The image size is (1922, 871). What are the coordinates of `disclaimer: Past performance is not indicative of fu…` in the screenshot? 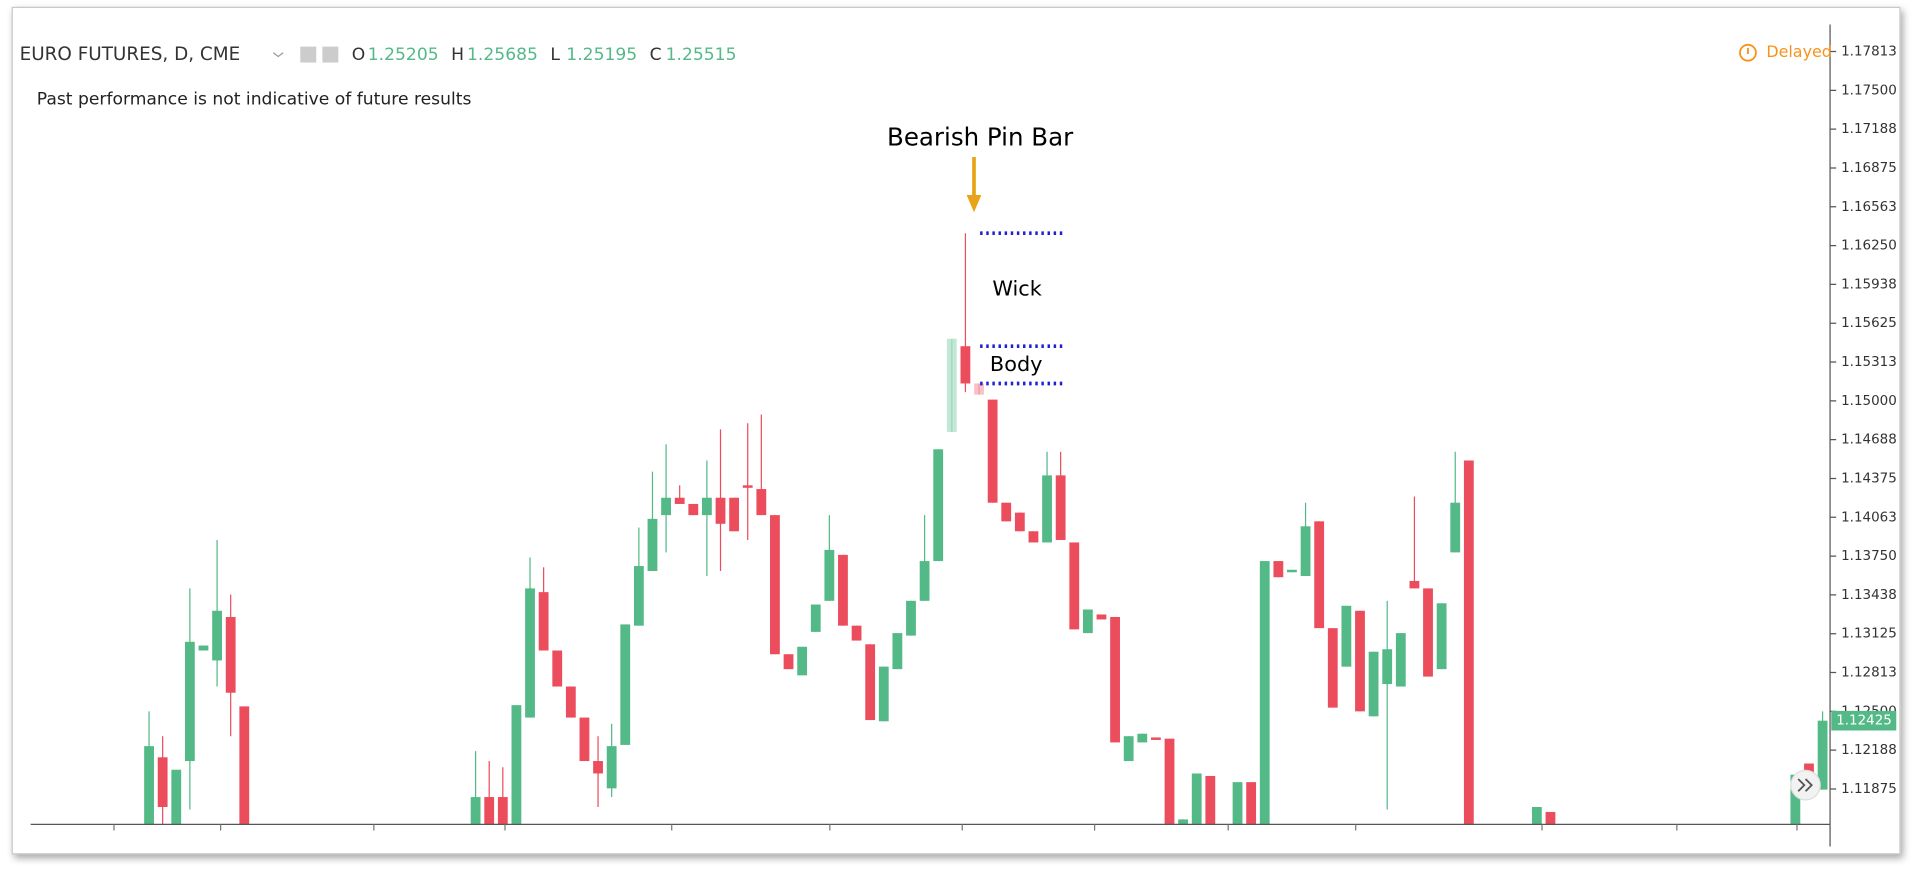 It's located at (254, 99).